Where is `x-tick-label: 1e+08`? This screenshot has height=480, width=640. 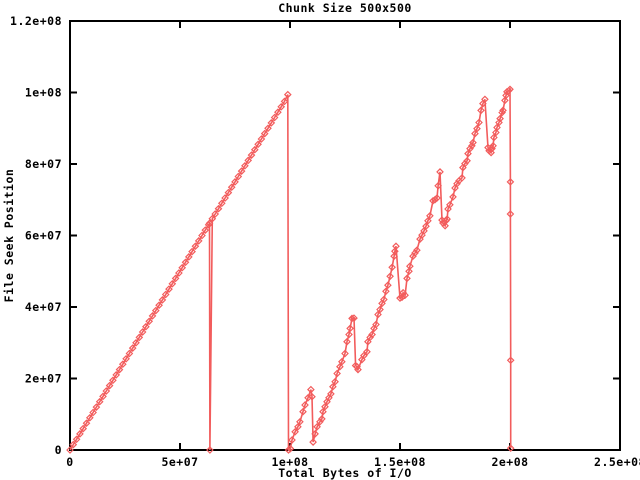
x-tick-label: 1e+08 is located at coordinates (289, 462).